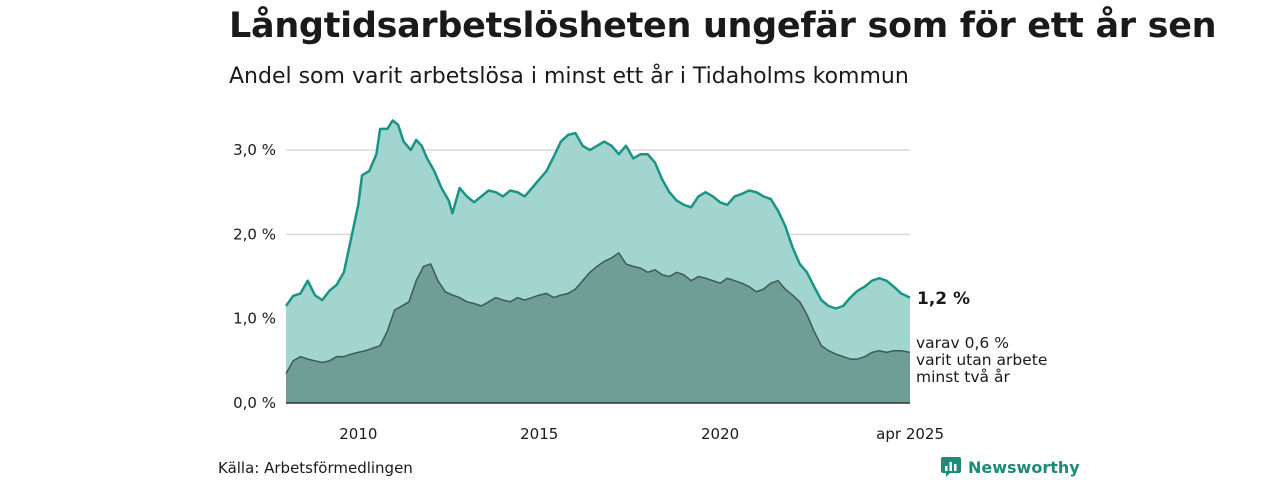  I want to click on series-total-end-label: 1,2 %, so click(943, 299).